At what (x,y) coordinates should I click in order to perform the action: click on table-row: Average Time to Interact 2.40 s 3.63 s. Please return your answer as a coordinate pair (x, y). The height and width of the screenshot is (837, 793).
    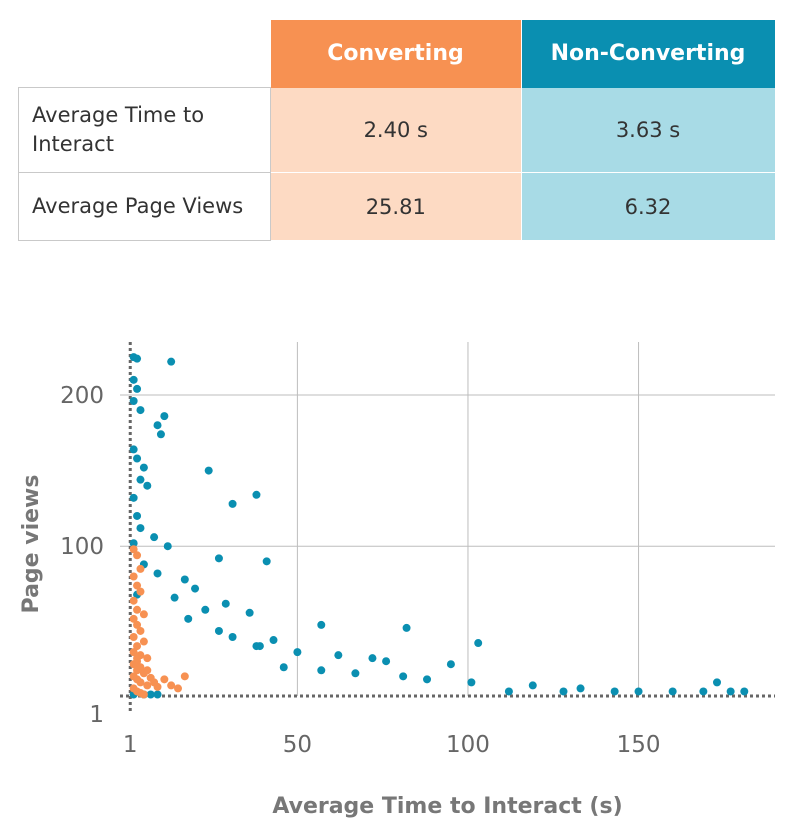
    Looking at the image, I should click on (396, 130).